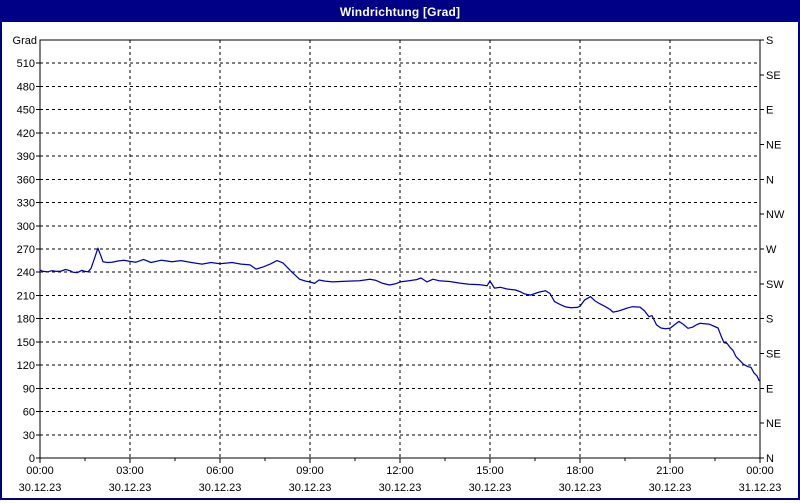 The width and height of the screenshot is (800, 503). What do you see at coordinates (26, 250) in the screenshot?
I see `y-axis-tick-label: 270` at bounding box center [26, 250].